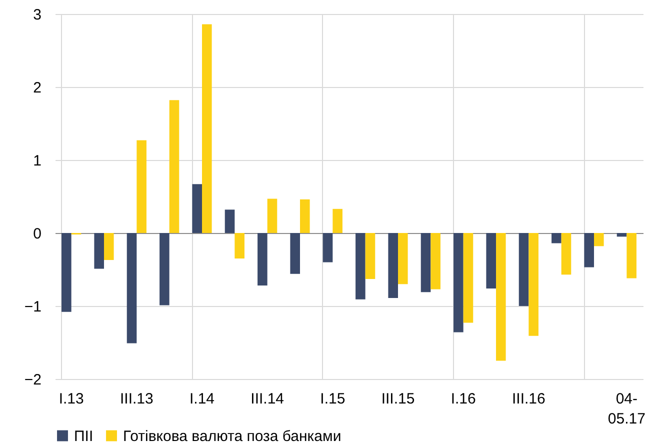 Image resolution: width=657 pixels, height=448 pixels. I want to click on x-tick-label: I.13, so click(71, 399).